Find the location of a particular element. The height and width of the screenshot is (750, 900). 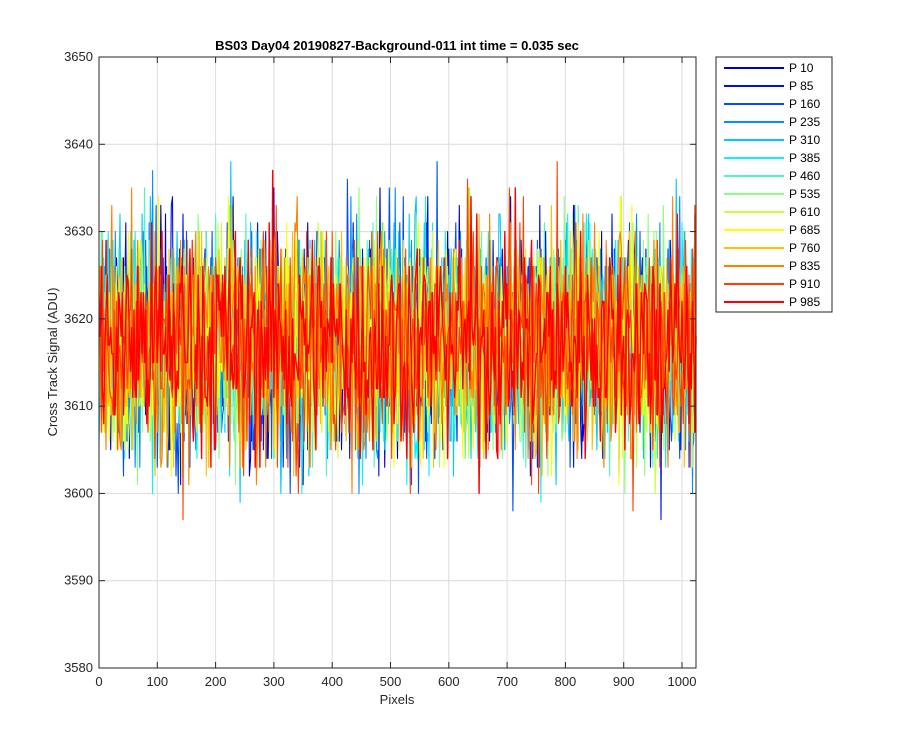

x-tick-label: 600 is located at coordinates (449, 681).